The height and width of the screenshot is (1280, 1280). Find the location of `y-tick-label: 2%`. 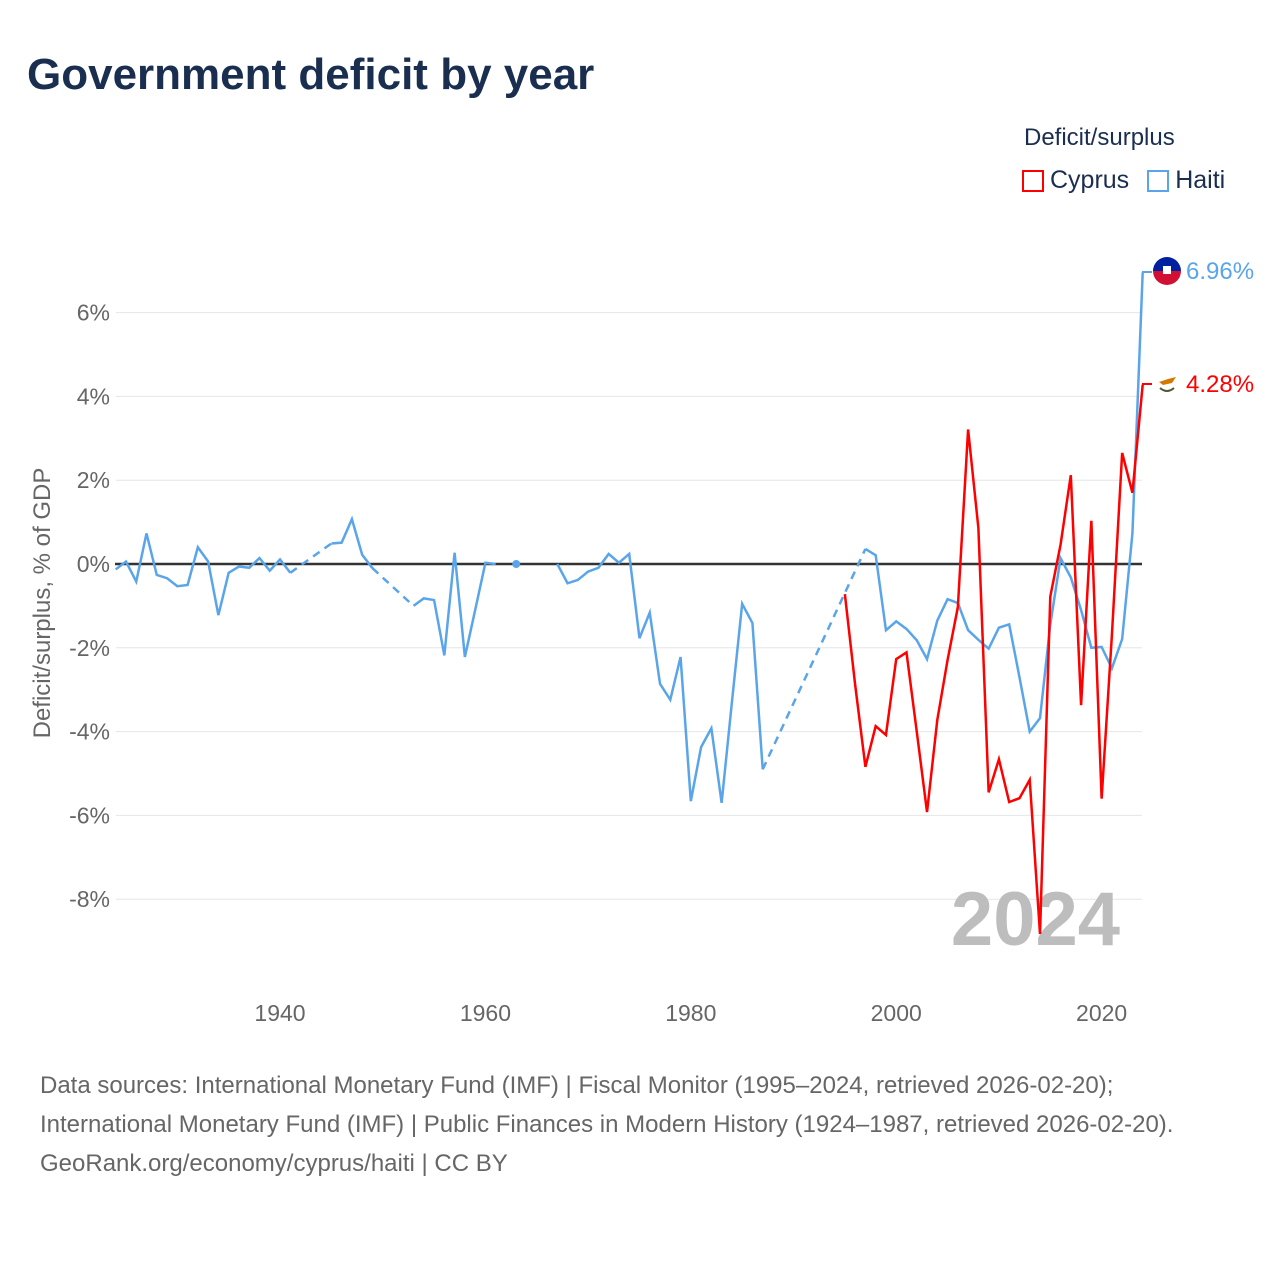

y-tick-label: 2% is located at coordinates (93, 480).